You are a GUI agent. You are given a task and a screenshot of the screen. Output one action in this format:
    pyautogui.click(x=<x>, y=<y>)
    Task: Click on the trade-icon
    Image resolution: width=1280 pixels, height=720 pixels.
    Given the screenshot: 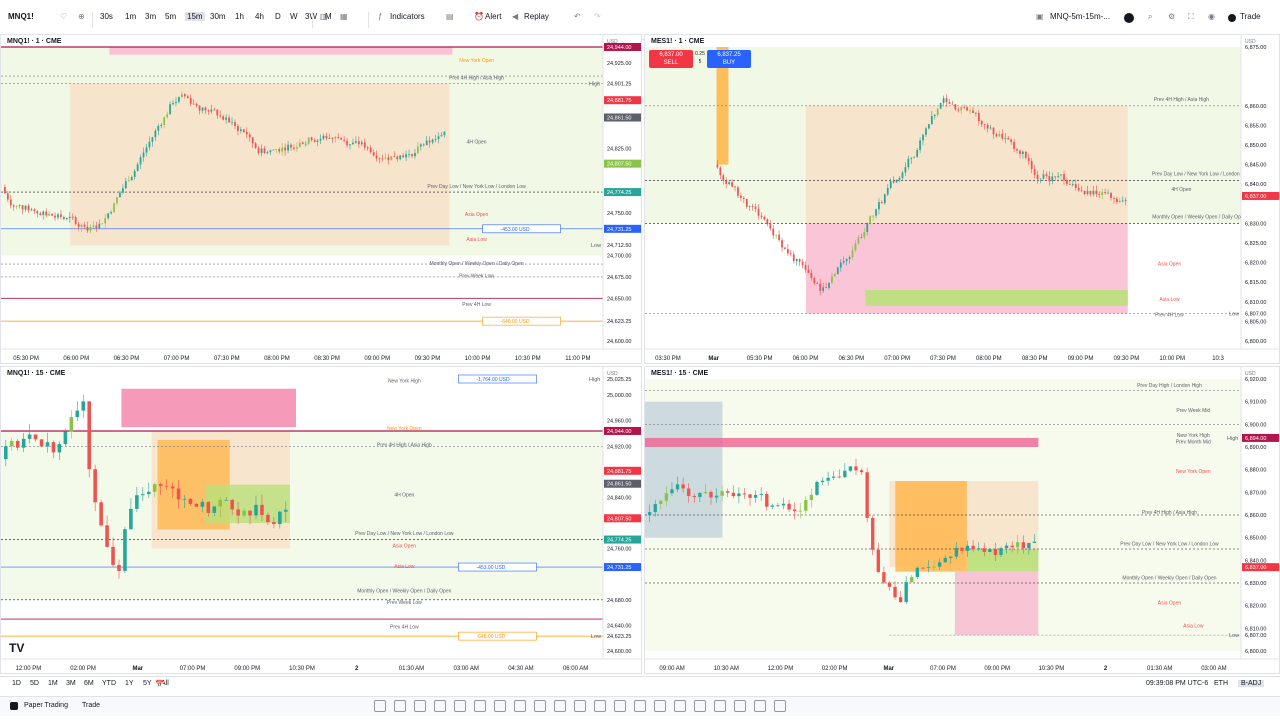 What is the action you would take?
    pyautogui.click(x=1232, y=18)
    